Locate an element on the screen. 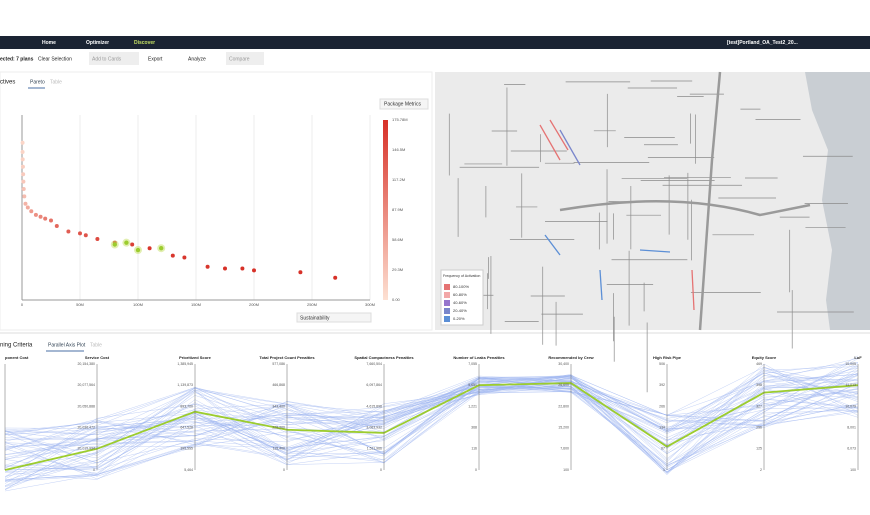 The image size is (870, 515). color-metric: Package Metrics is located at coordinates (402, 104).